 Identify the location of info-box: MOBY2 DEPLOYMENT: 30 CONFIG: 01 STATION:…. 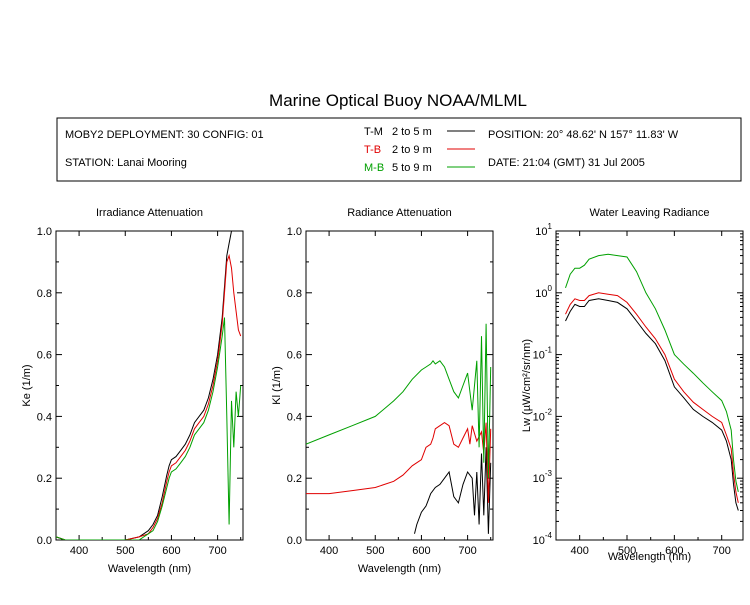
(399, 149).